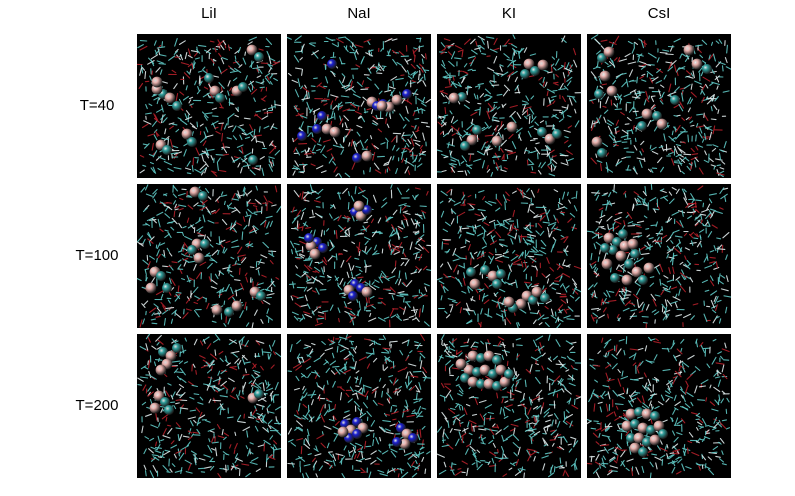  I want to click on snapshot-panel-ki-t200, so click(509, 406).